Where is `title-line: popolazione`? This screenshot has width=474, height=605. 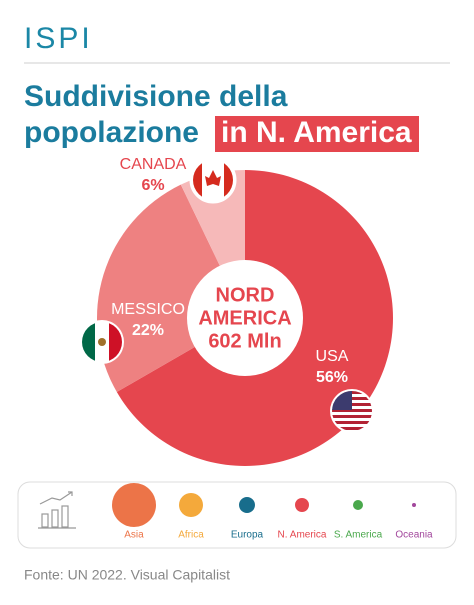 title-line: popolazione is located at coordinates (111, 132).